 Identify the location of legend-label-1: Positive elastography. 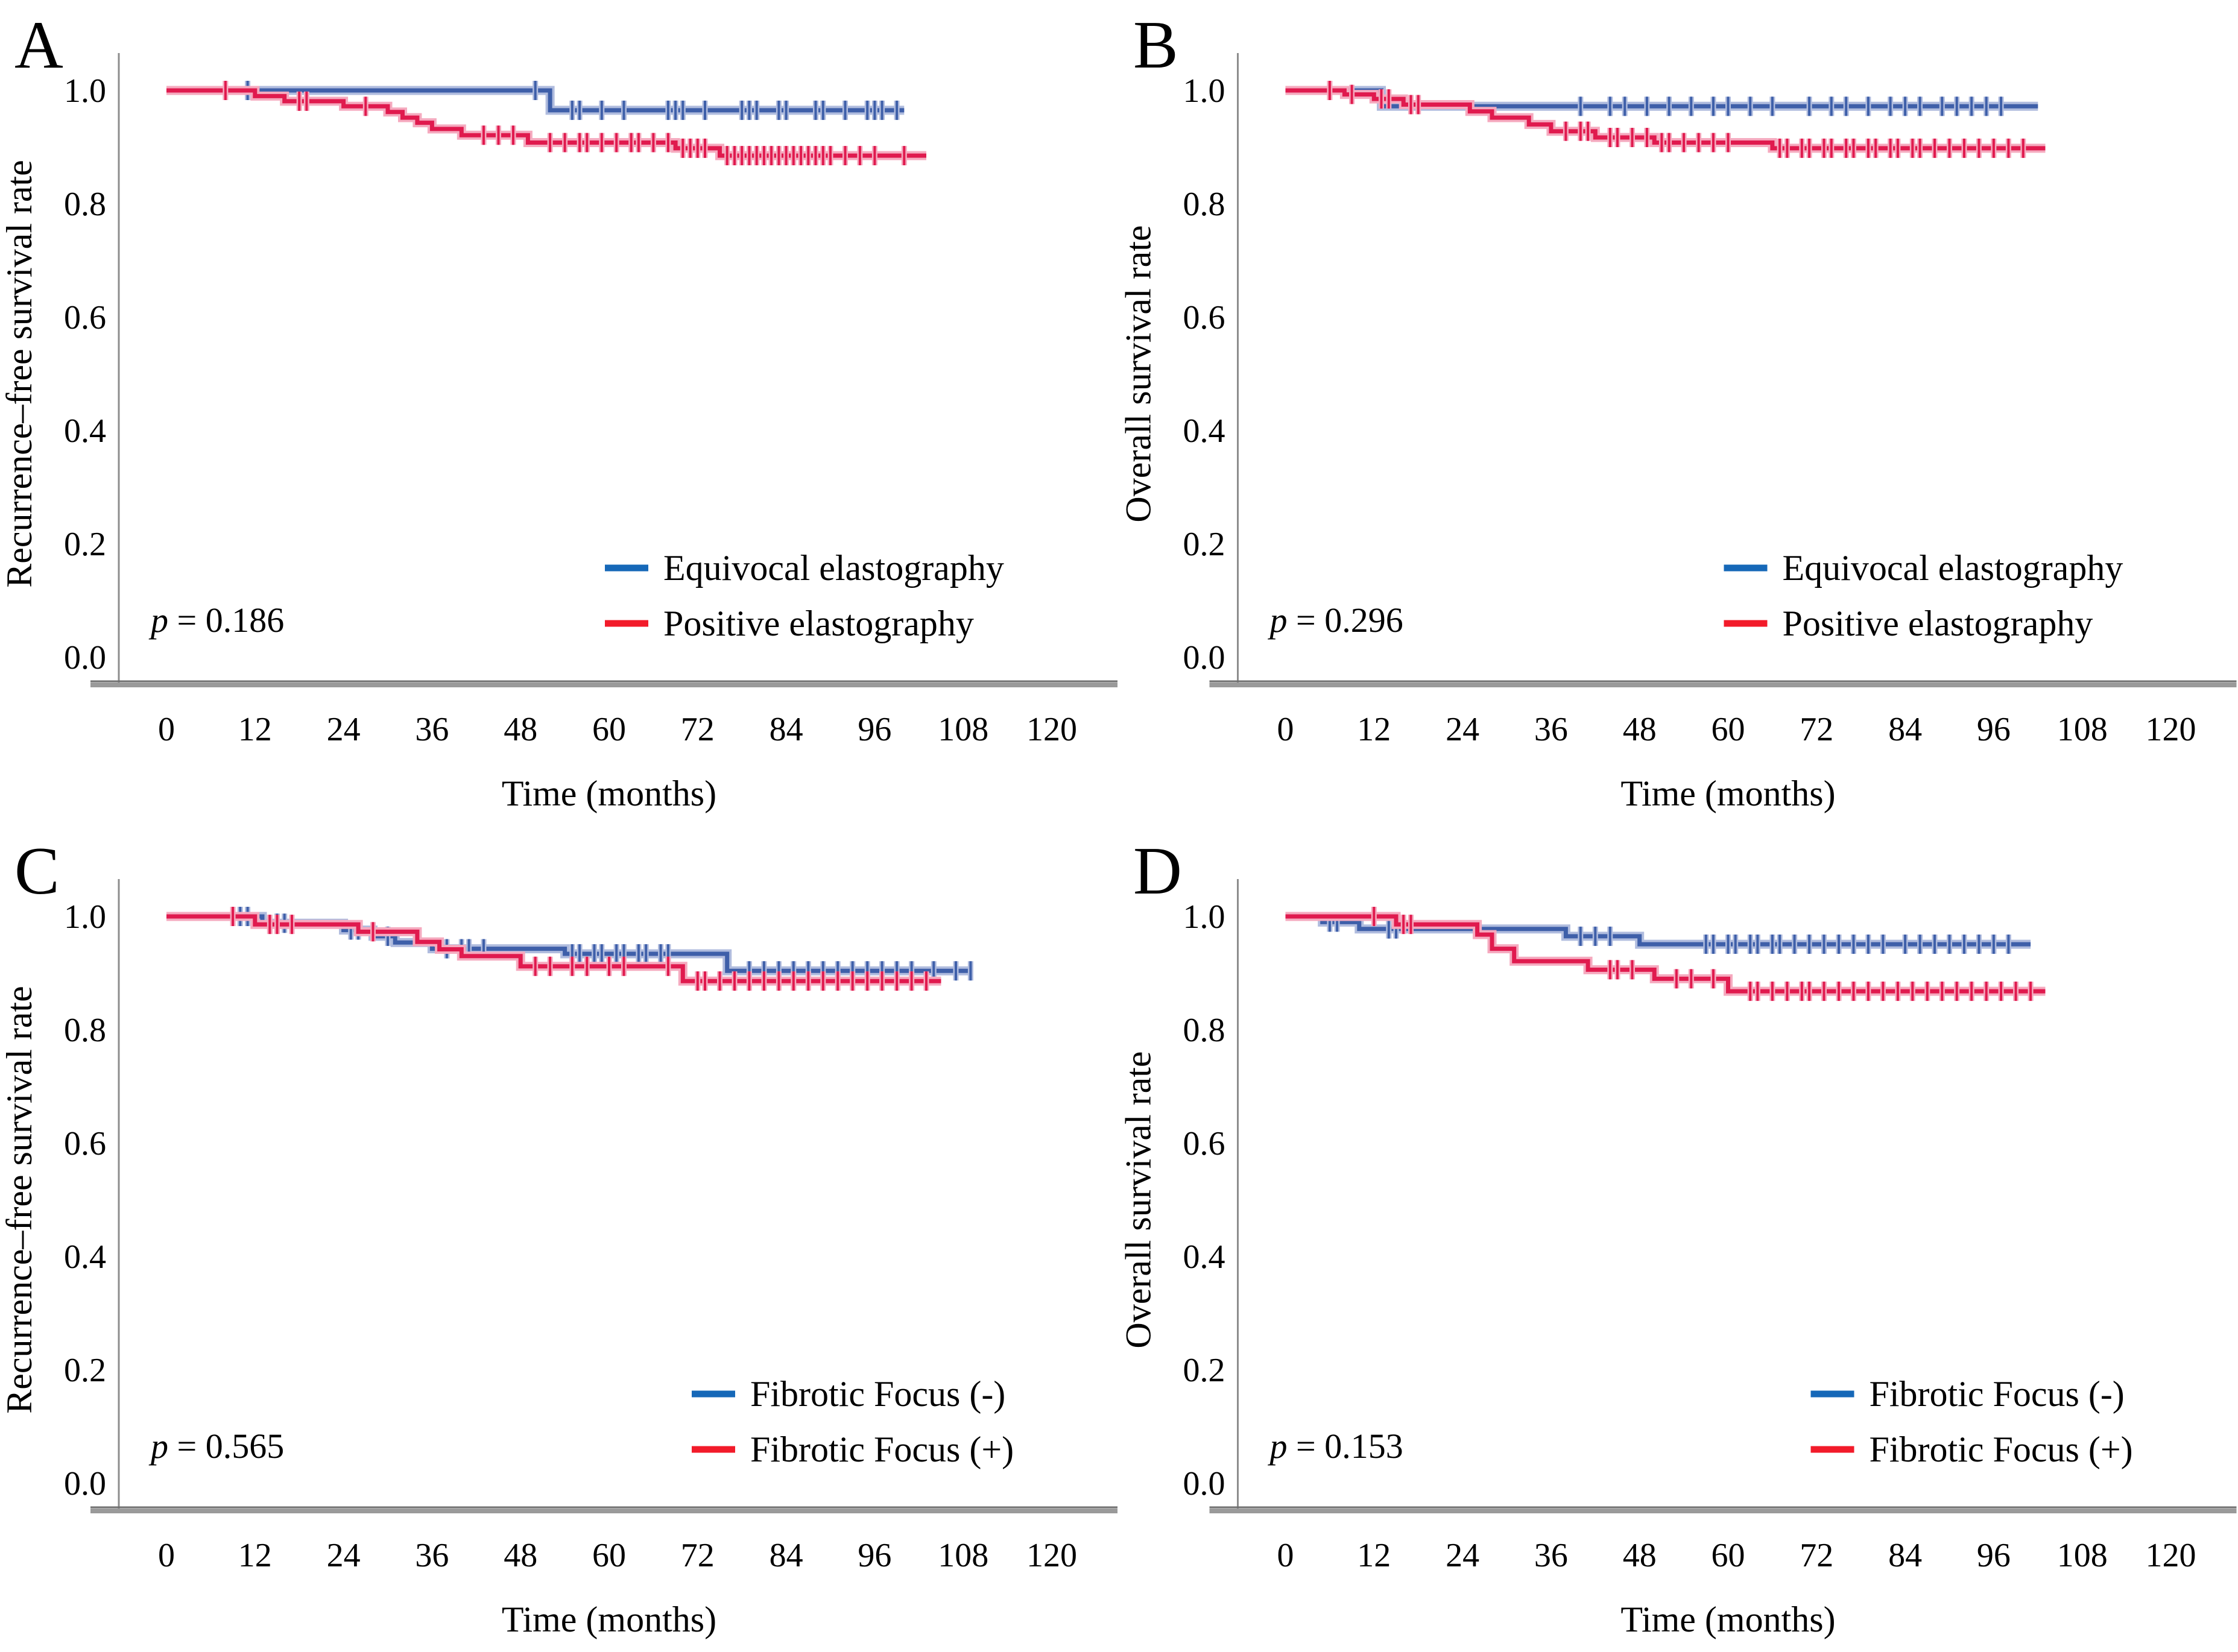
(1938, 623).